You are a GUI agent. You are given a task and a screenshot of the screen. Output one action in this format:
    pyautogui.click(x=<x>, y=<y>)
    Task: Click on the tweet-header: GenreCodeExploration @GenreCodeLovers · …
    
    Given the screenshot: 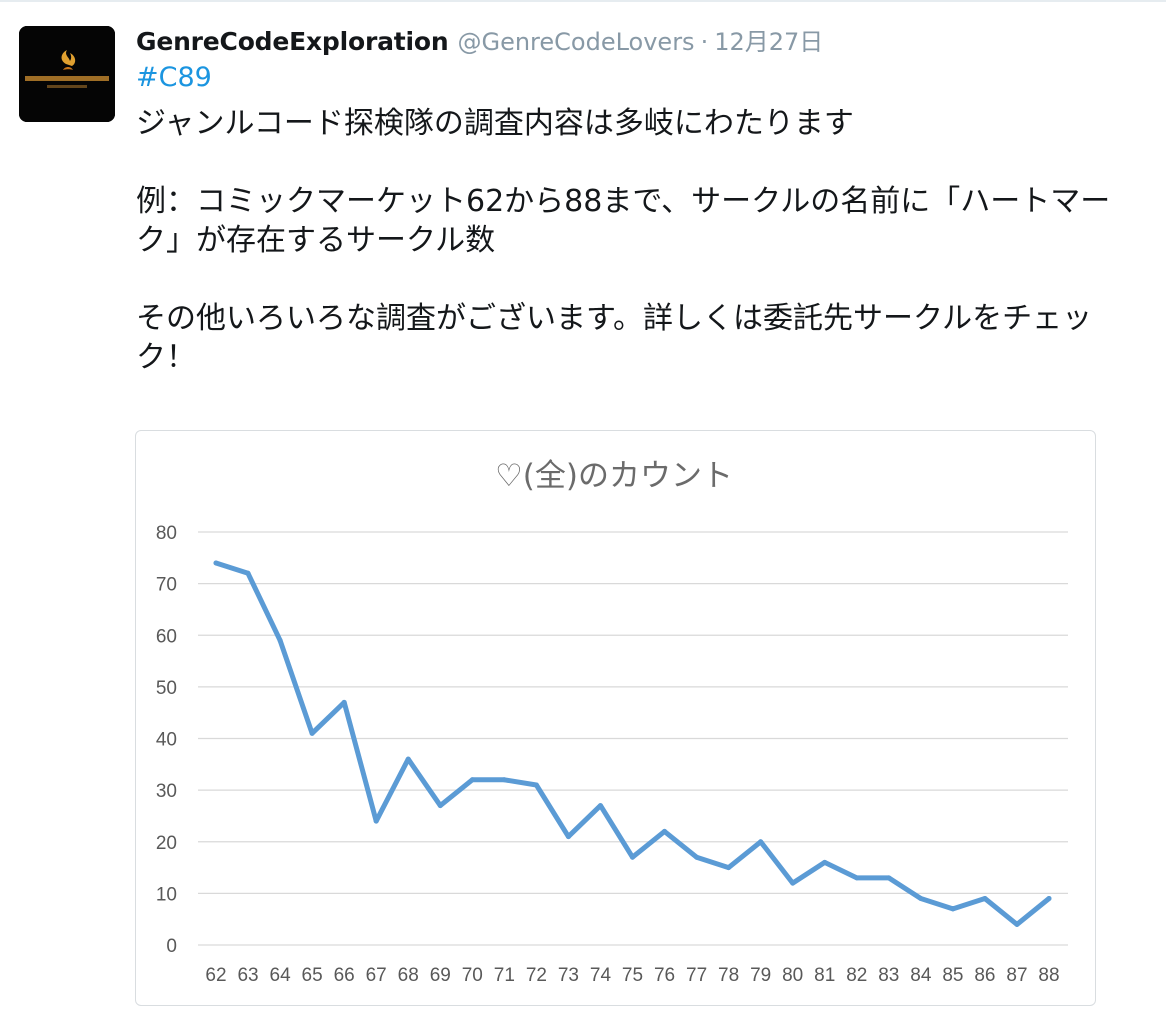 What is the action you would take?
    pyautogui.click(x=479, y=40)
    